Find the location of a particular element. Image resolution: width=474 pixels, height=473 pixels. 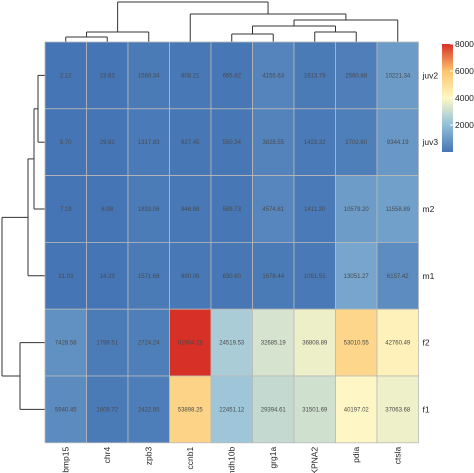

row-label: m2 is located at coordinates (429, 209).